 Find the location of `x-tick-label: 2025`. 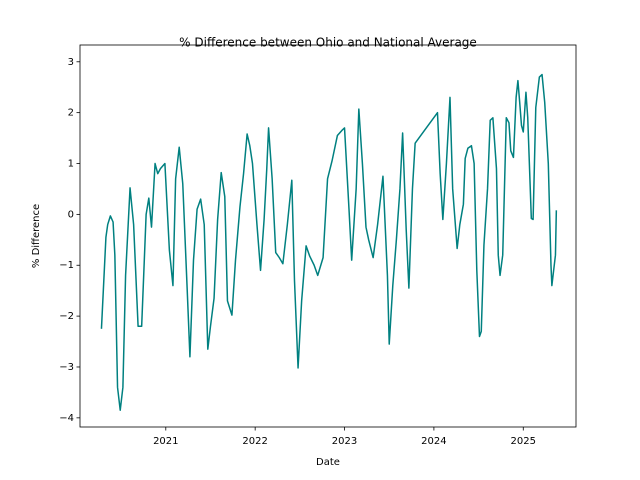

x-tick-label: 2025 is located at coordinates (523, 441).